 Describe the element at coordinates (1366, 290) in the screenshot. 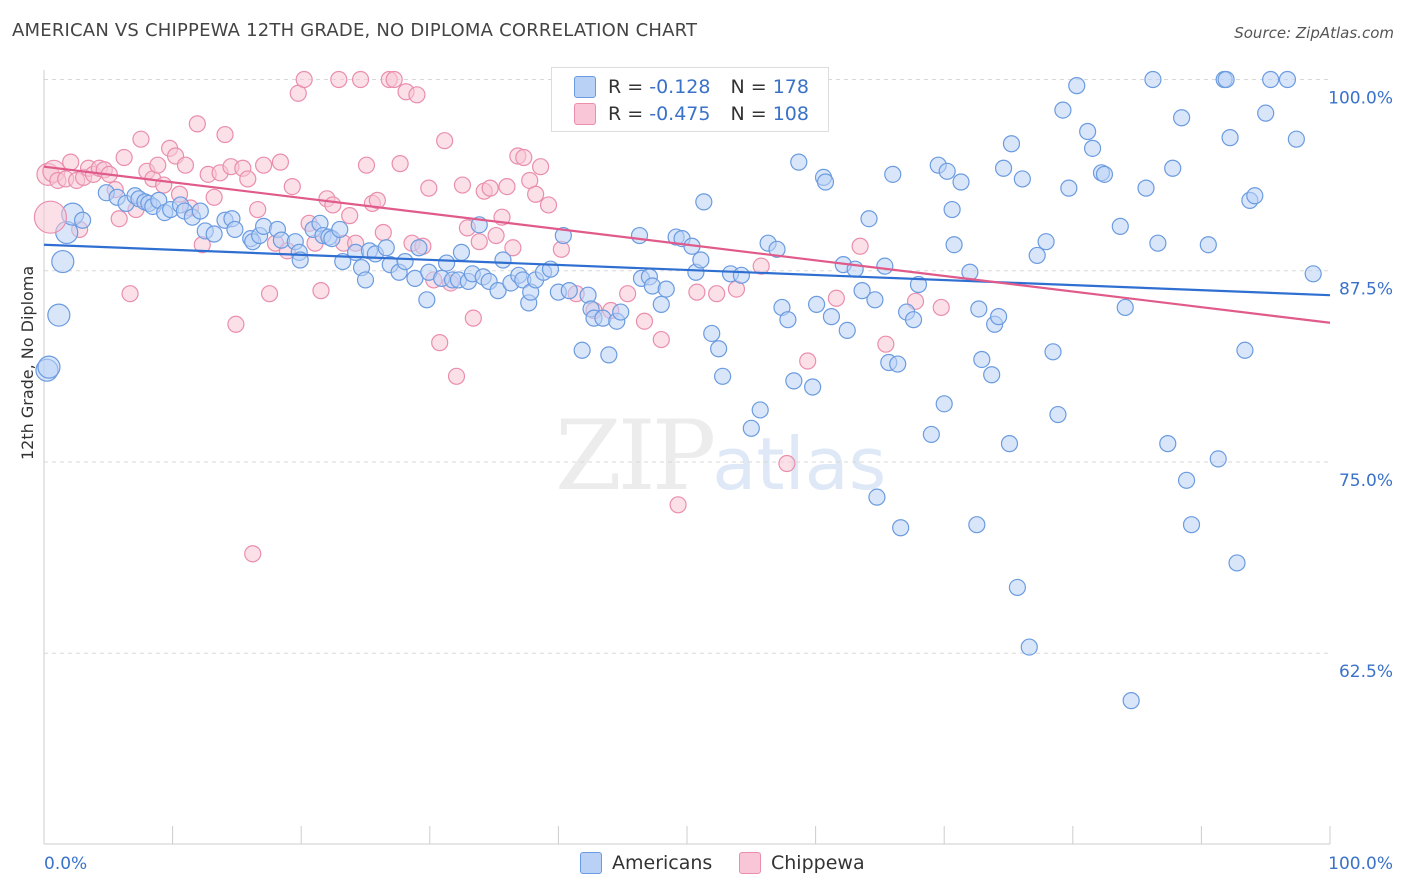

I see `y-tick-label: 87.5%` at that location.